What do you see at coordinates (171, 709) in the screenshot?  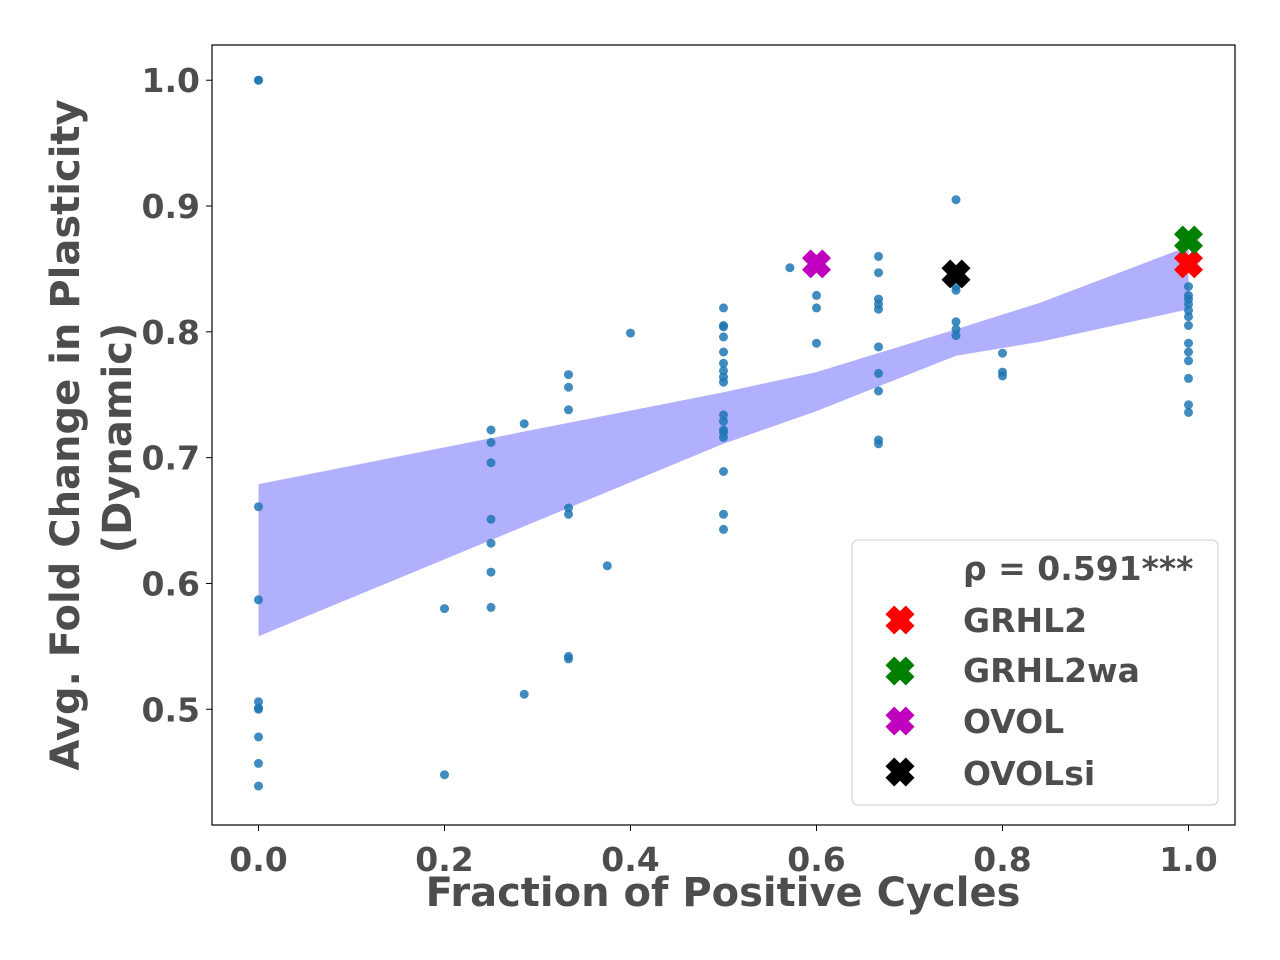 I see `y-tick-label: 0.5` at bounding box center [171, 709].